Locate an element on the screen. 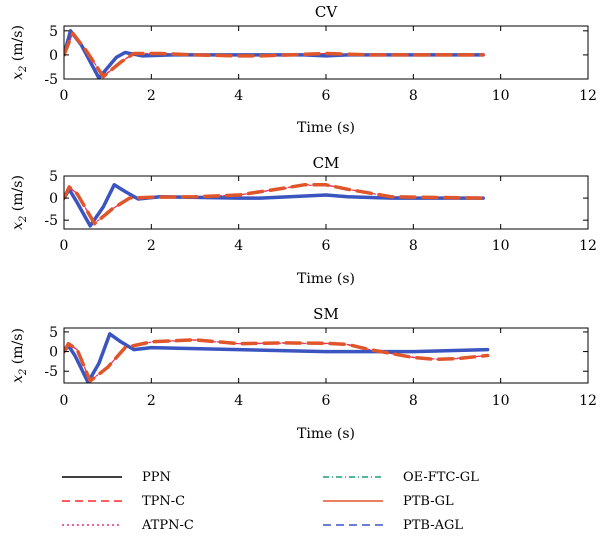 This screenshot has width=600, height=541. legend: PPN TPN-C ATPN-C OE-FTC-GL PTB-GL PTB-AGL is located at coordinates (270, 501).